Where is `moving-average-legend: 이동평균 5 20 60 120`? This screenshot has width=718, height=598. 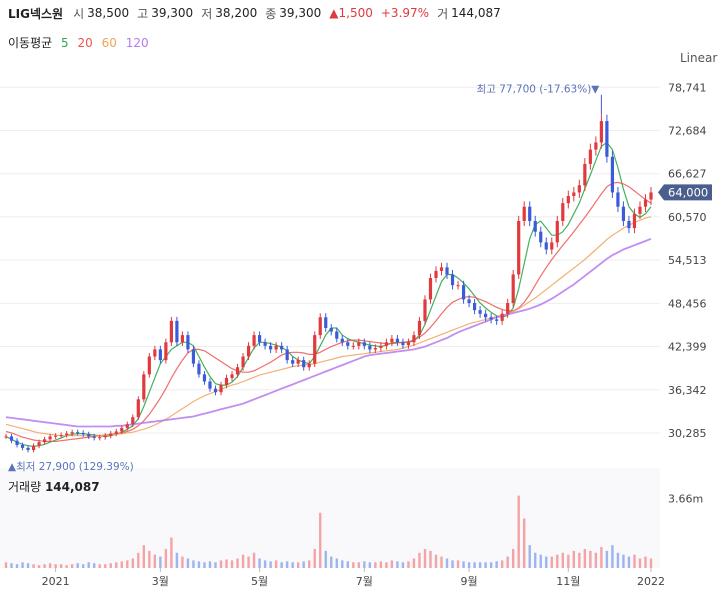 moving-average-legend: 이동평균 5 20 60 120 is located at coordinates (81, 42).